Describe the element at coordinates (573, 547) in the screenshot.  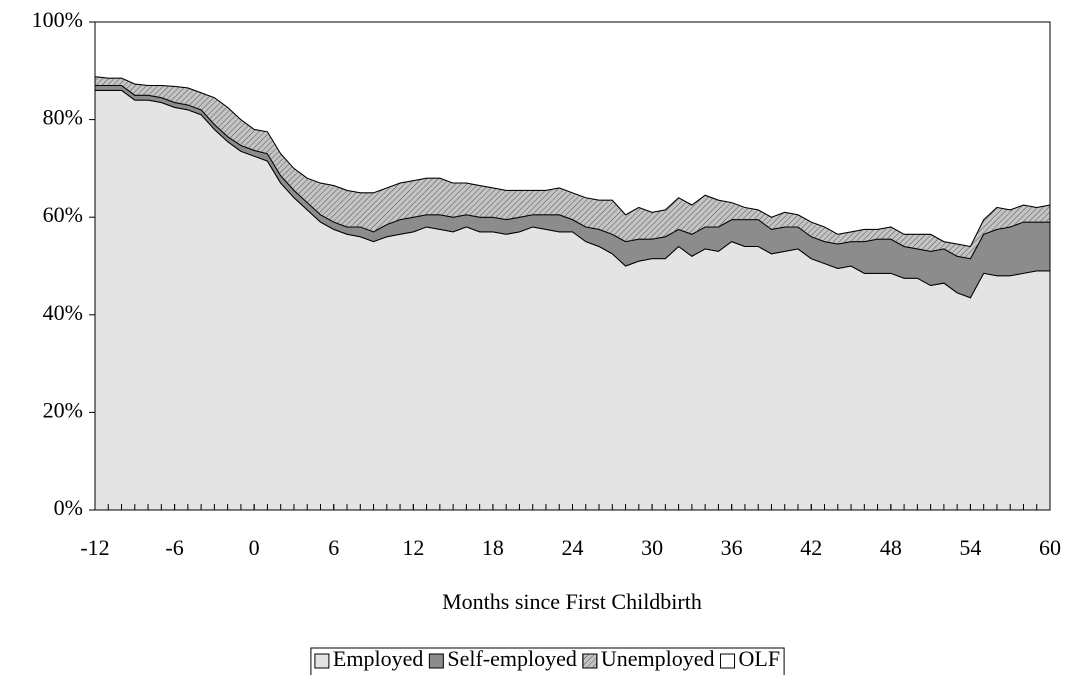
I see `x-tick-label: 24` at that location.